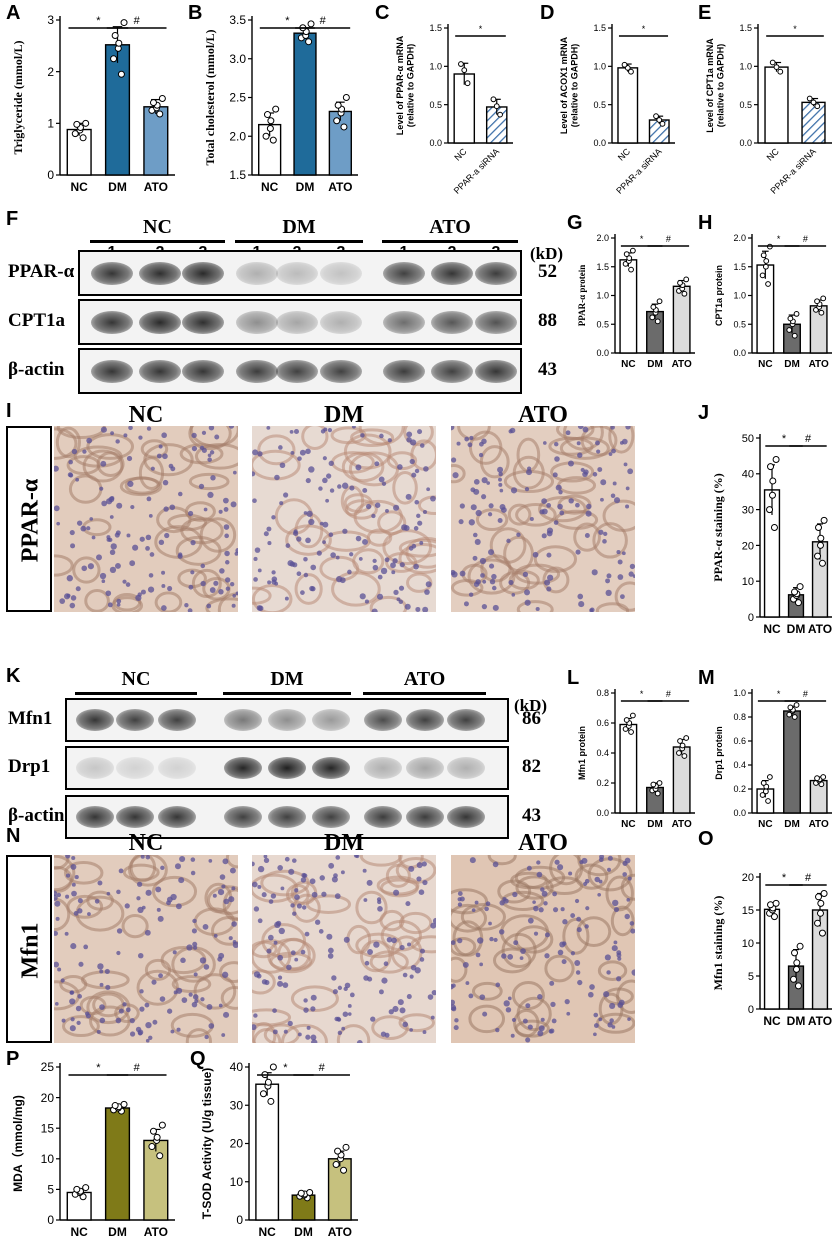  I want to click on y-axis-label-line: Level of PPAR-α mRNA, so click(400, 85).